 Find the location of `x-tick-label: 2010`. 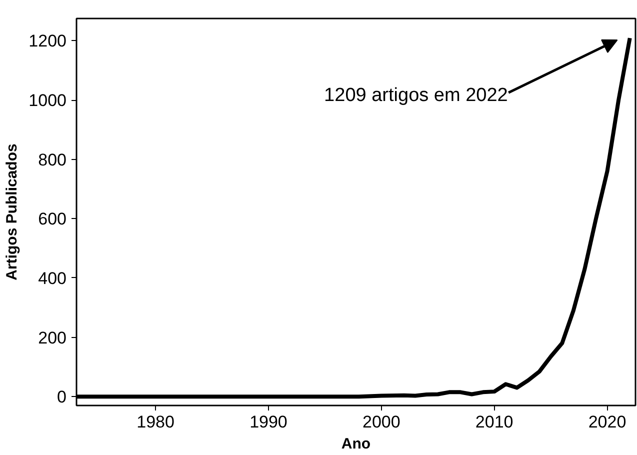

x-tick-label: 2010 is located at coordinates (494, 422).